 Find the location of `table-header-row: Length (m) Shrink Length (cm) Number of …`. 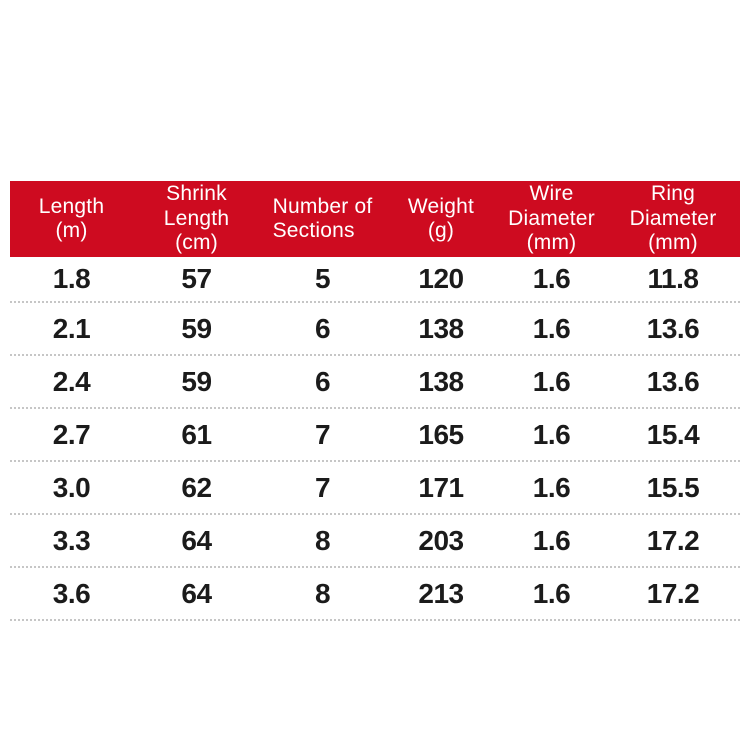

table-header-row: Length (m) Shrink Length (cm) Number of … is located at coordinates (375, 219).